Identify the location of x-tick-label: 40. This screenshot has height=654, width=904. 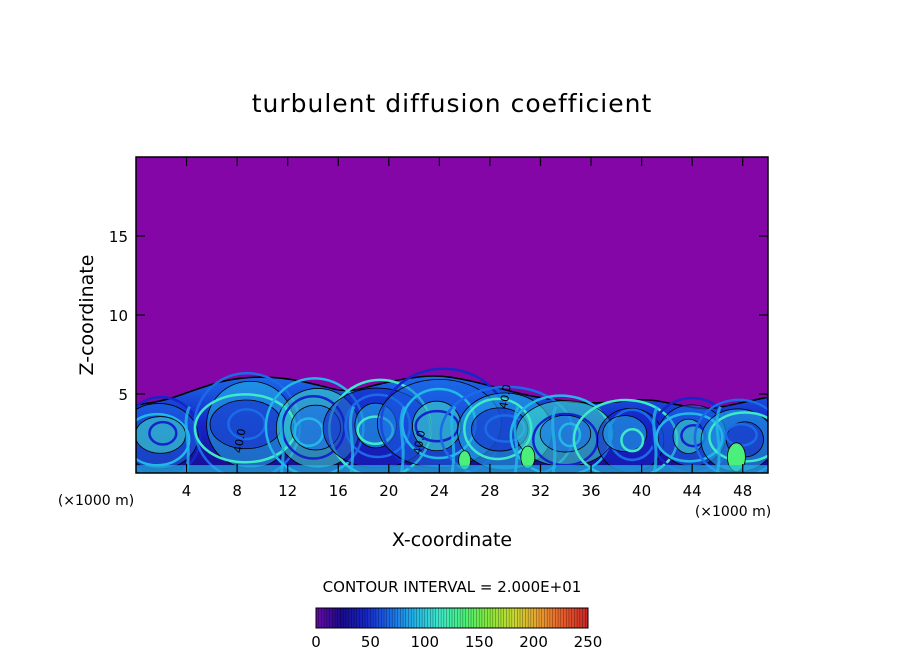
(641, 491).